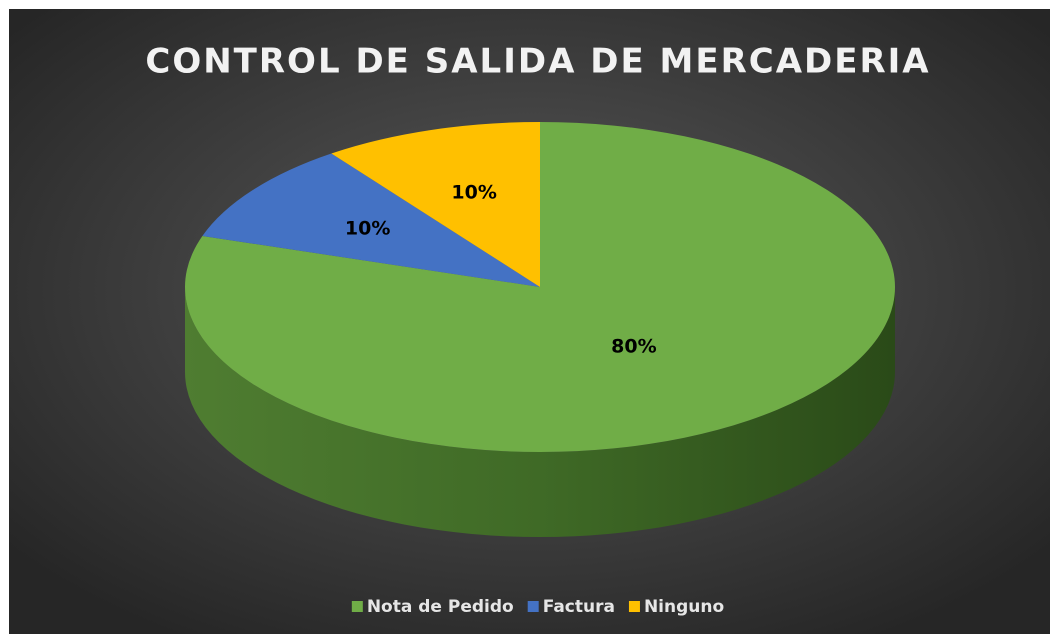 The image size is (1059, 639). Describe the element at coordinates (684, 607) in the screenshot. I see `legend-label: Ninguno` at that location.